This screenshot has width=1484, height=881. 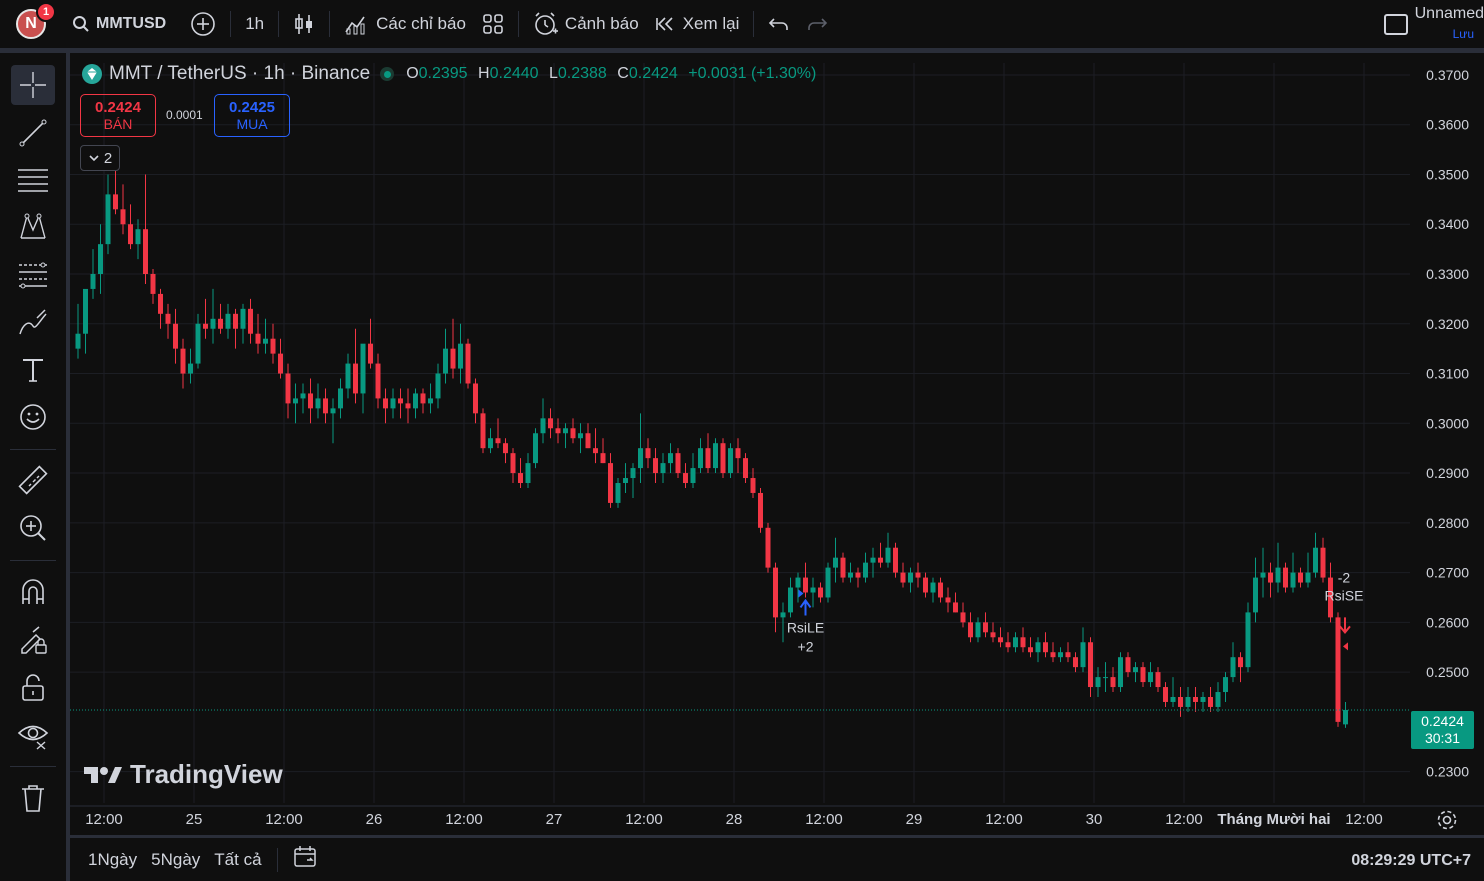 I want to click on user-avatar: N 1, so click(x=36, y=20).